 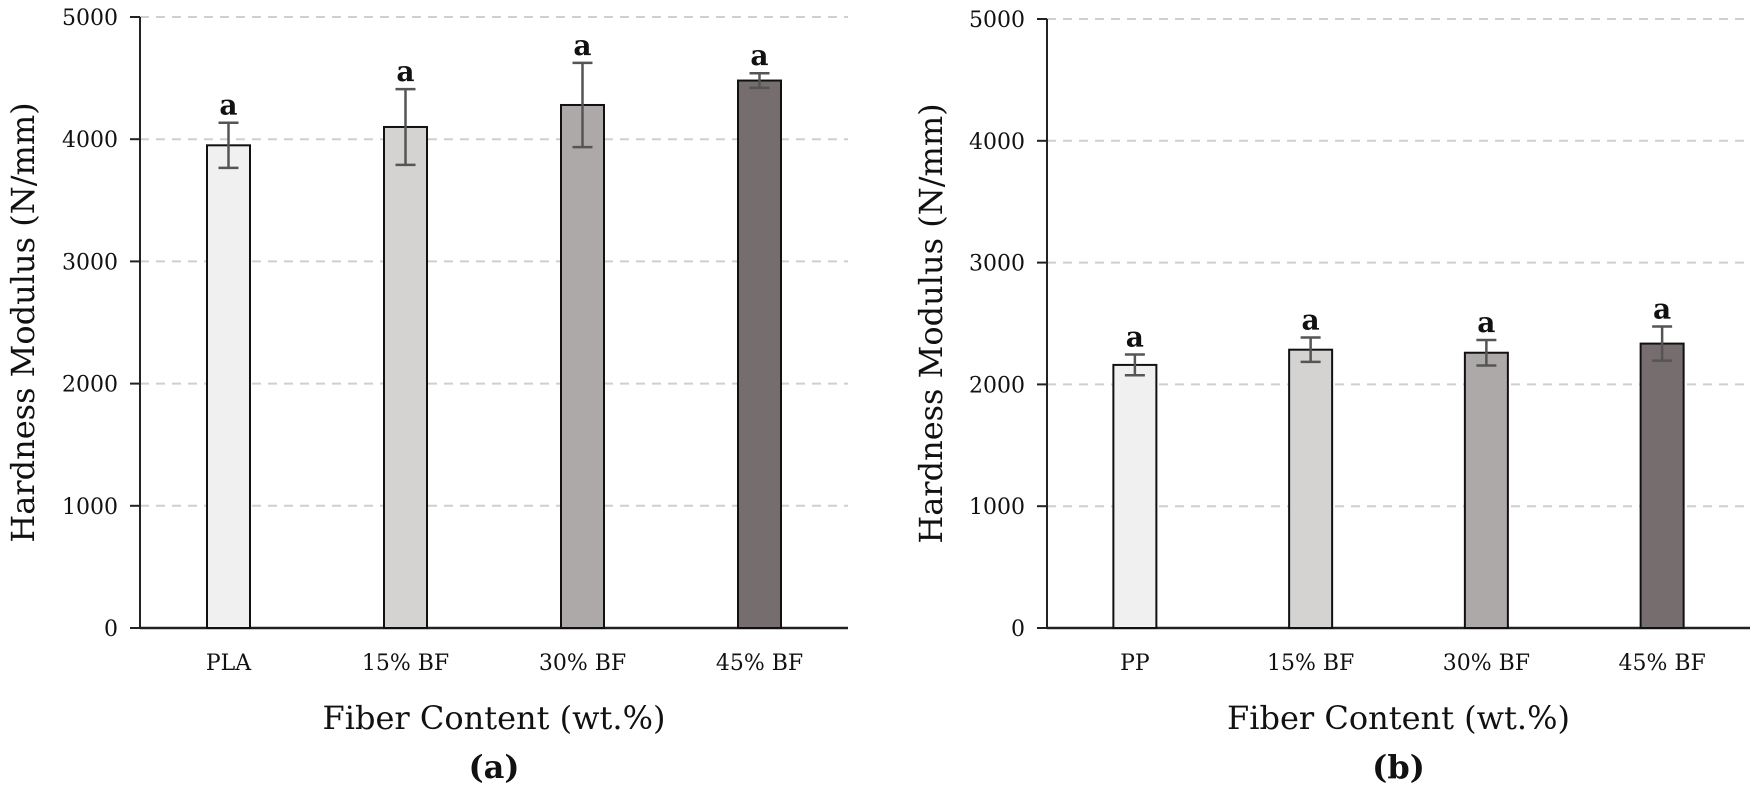 What do you see at coordinates (1135, 663) in the screenshot?
I see `x-tick-label: PP` at bounding box center [1135, 663].